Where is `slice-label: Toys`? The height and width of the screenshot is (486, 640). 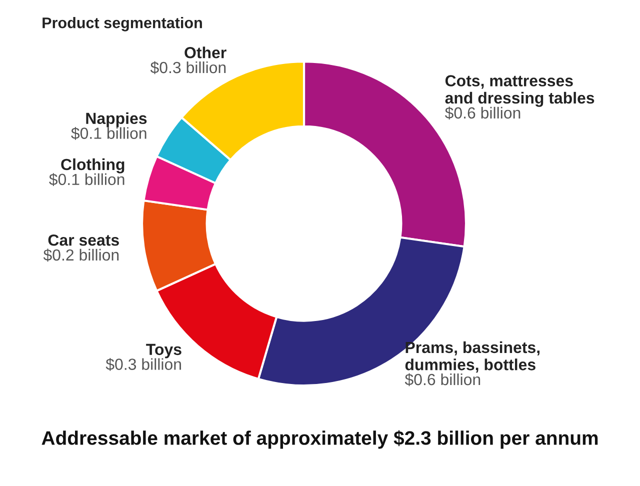
slice-label: Toys is located at coordinates (164, 351).